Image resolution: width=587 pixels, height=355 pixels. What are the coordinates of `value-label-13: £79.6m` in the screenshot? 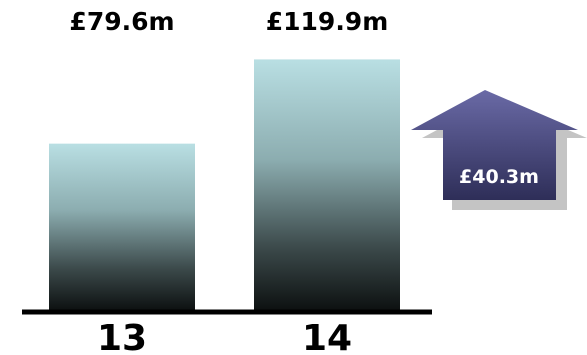 It's located at (121, 21).